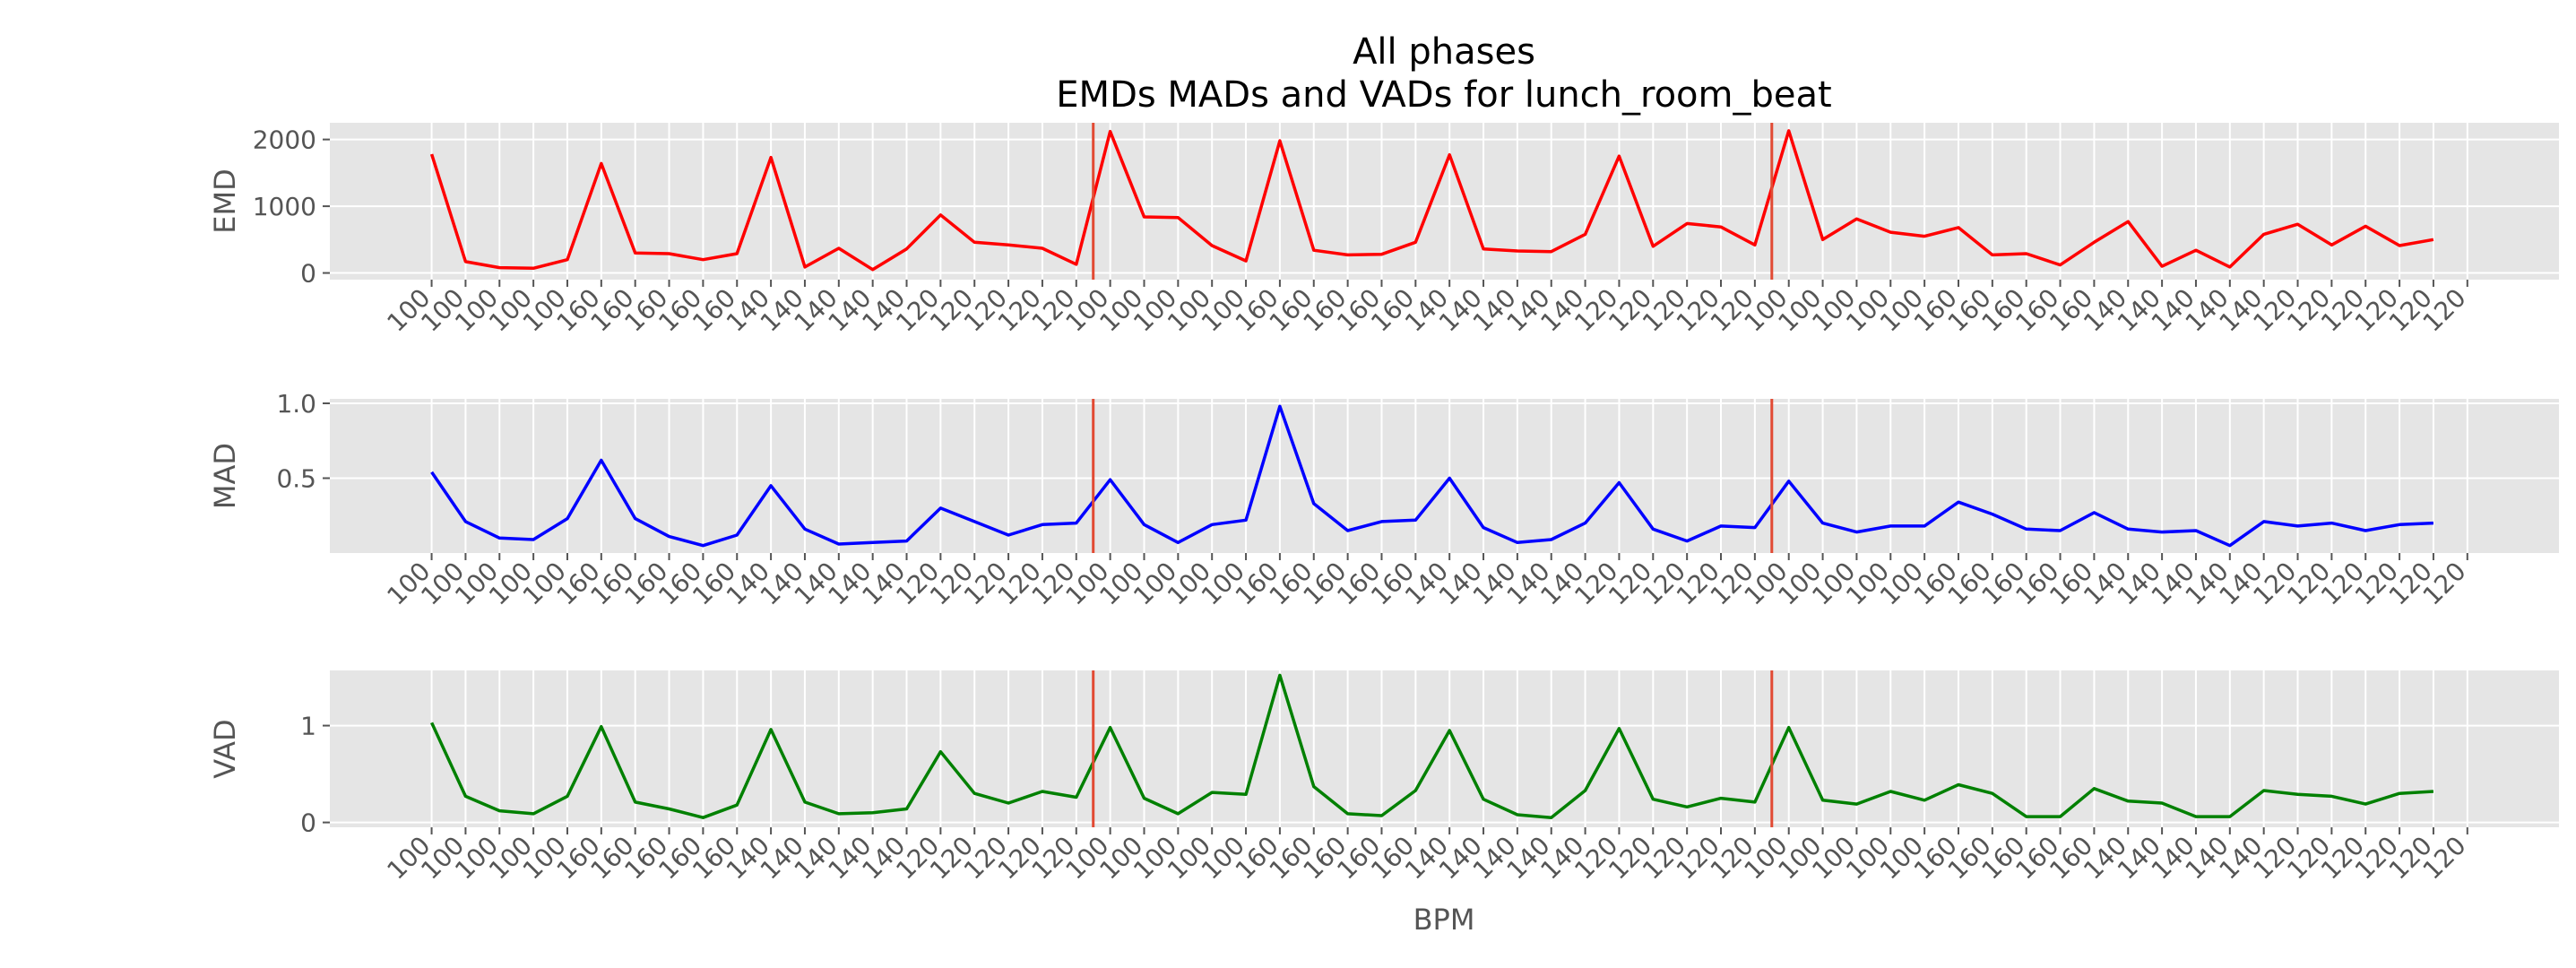 Image resolution: width=2576 pixels, height=968 pixels. What do you see at coordinates (296, 404) in the screenshot?
I see `y-tick-label: 1.0` at bounding box center [296, 404].